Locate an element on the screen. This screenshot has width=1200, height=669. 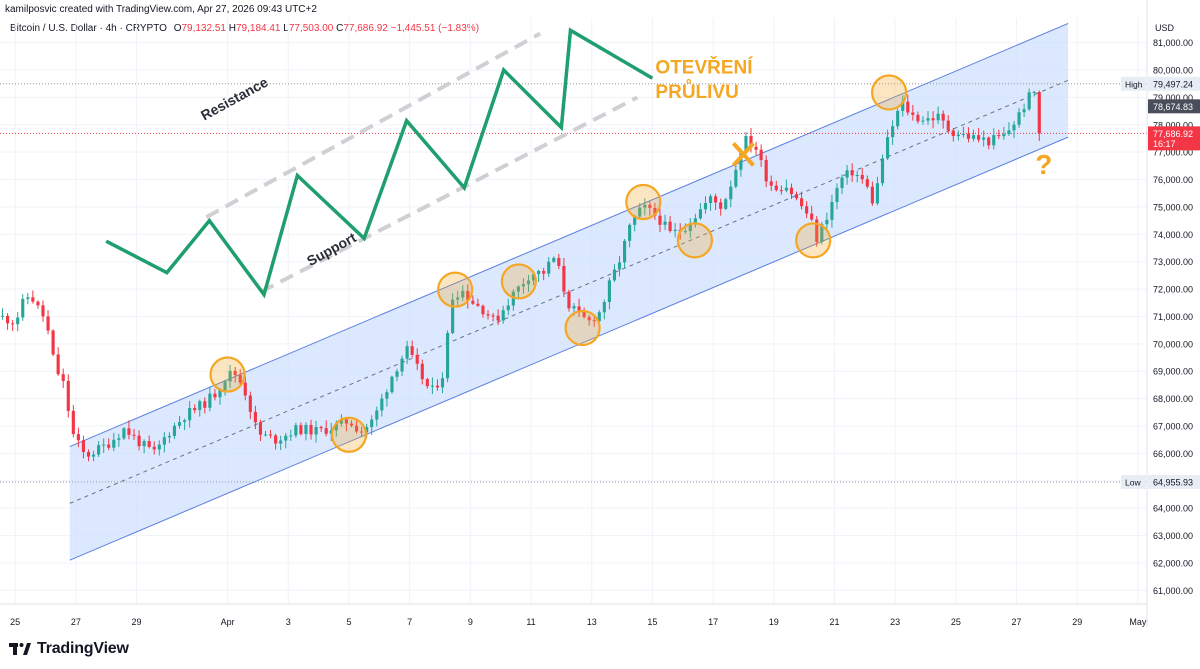
x-tick-label: 23 is located at coordinates (895, 622).